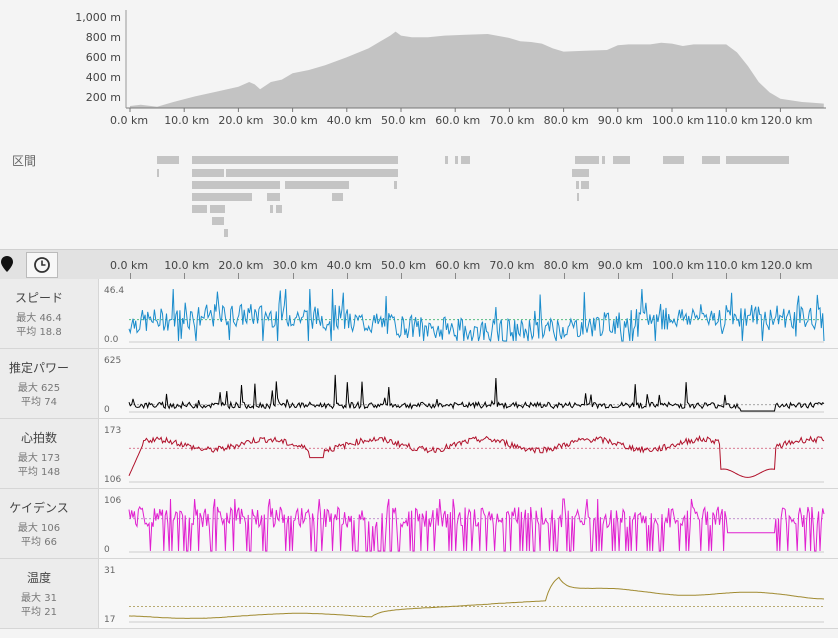  Describe the element at coordinates (349, 265) in the screenshot. I see `distance-axis-tick-label: 40.0 km` at that location.